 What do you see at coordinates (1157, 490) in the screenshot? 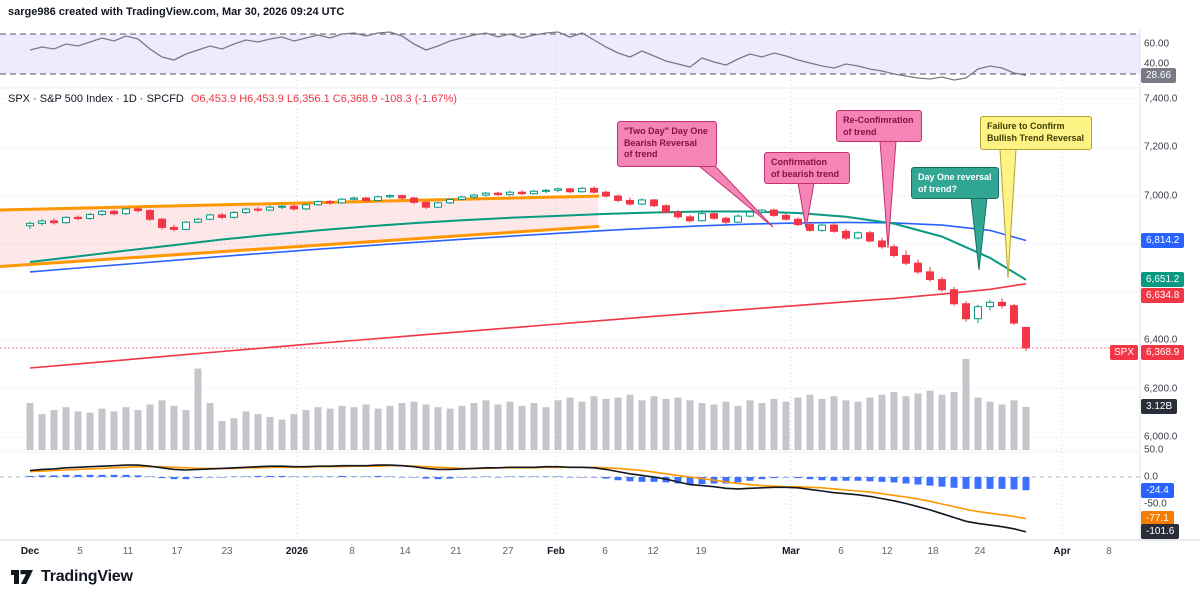
I see `axis-badge-244: -24.4` at bounding box center [1157, 490].